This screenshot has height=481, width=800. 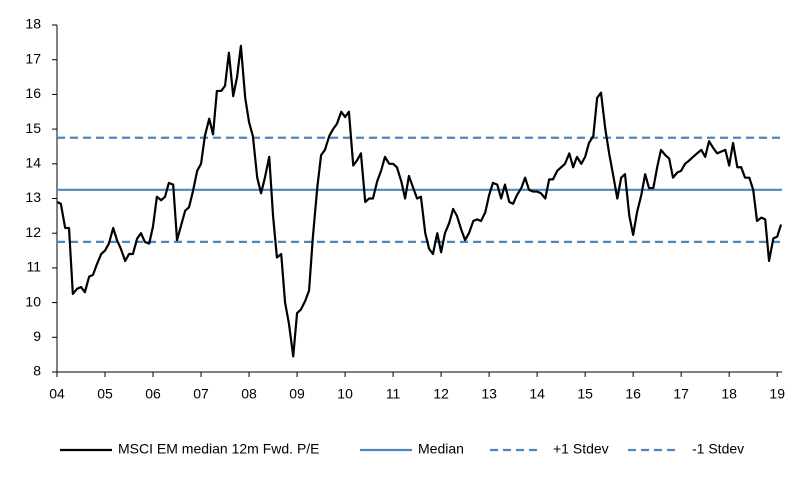 I want to click on x-tick-label: 17, so click(x=681, y=394).